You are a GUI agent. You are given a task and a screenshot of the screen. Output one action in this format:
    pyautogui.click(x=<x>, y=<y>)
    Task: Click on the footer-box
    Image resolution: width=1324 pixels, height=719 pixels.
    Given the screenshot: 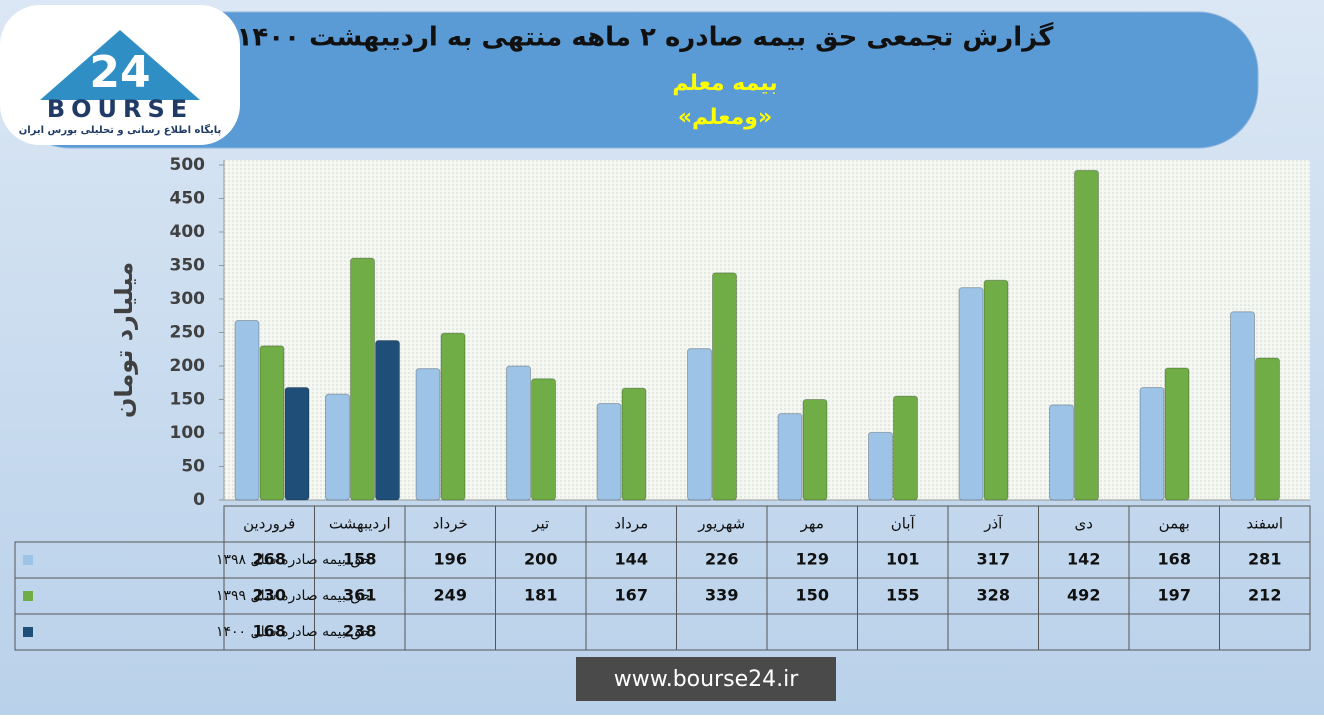 What is the action you would take?
    pyautogui.click(x=706, y=679)
    